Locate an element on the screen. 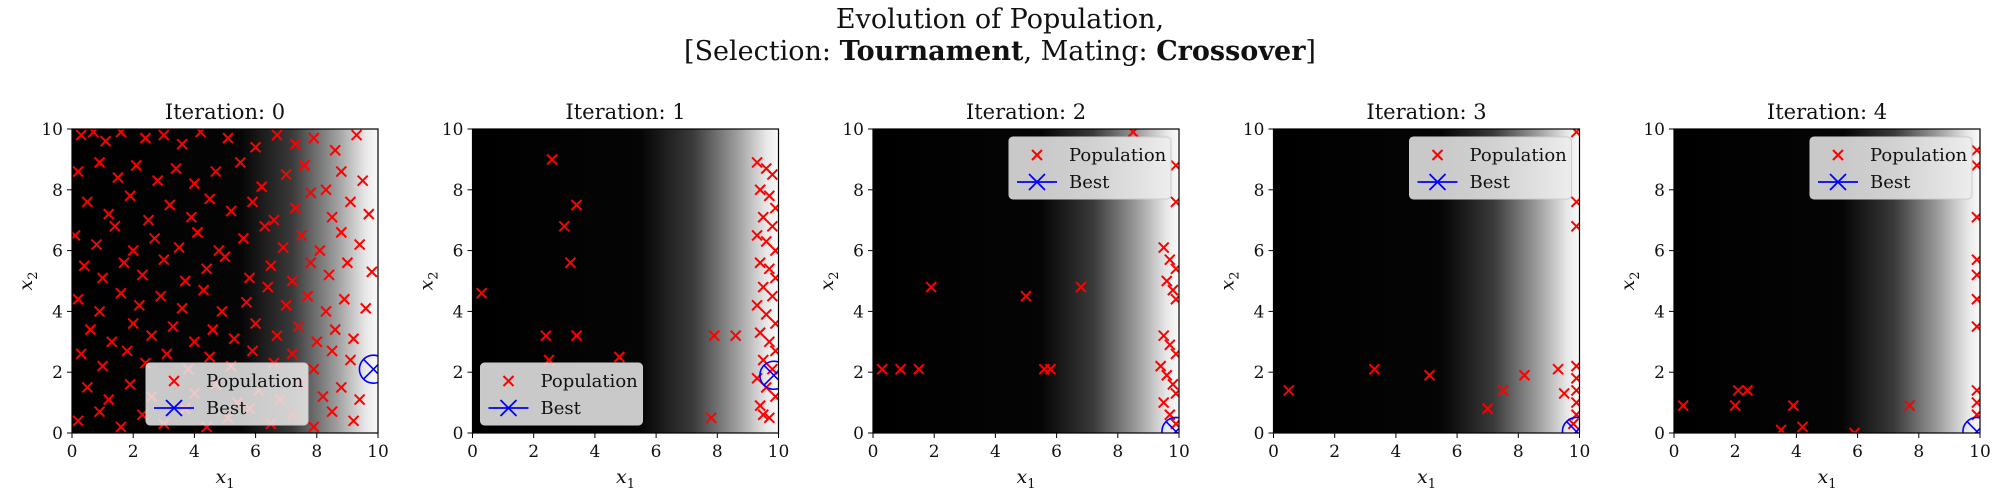  plot-area is located at coordinates (1828, 288).